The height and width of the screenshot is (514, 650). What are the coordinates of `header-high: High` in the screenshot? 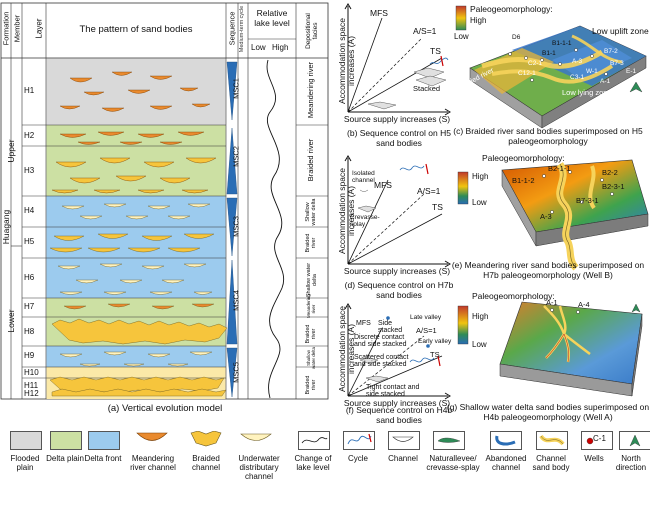 It's located at (280, 47).